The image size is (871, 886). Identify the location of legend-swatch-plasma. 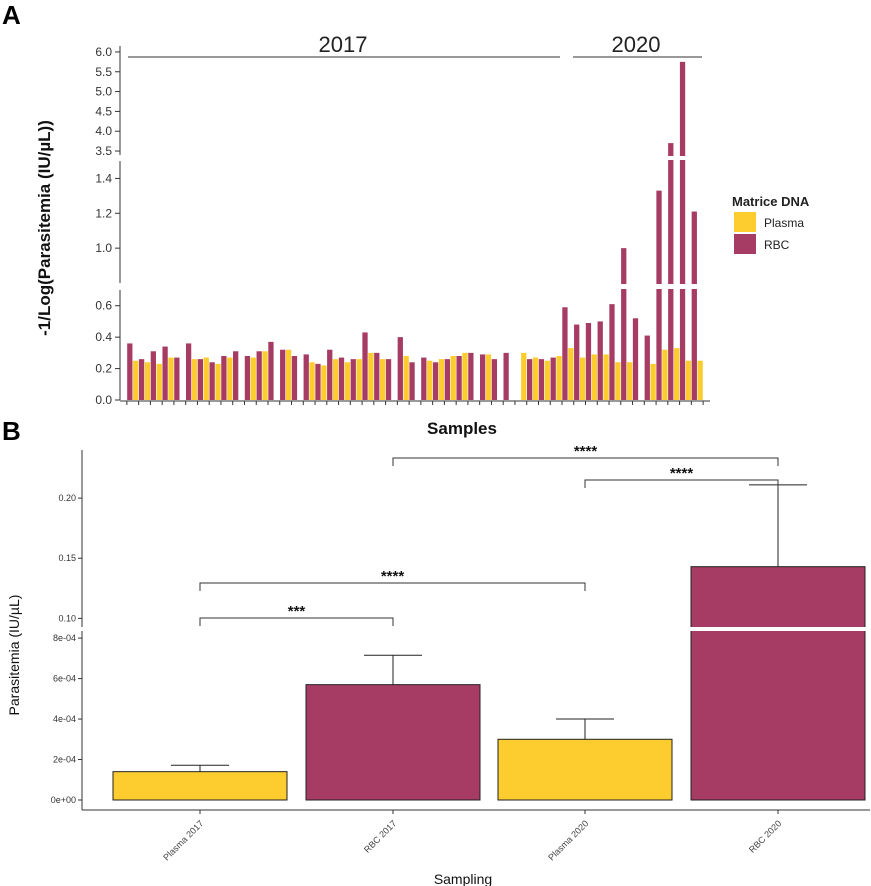
(745, 222).